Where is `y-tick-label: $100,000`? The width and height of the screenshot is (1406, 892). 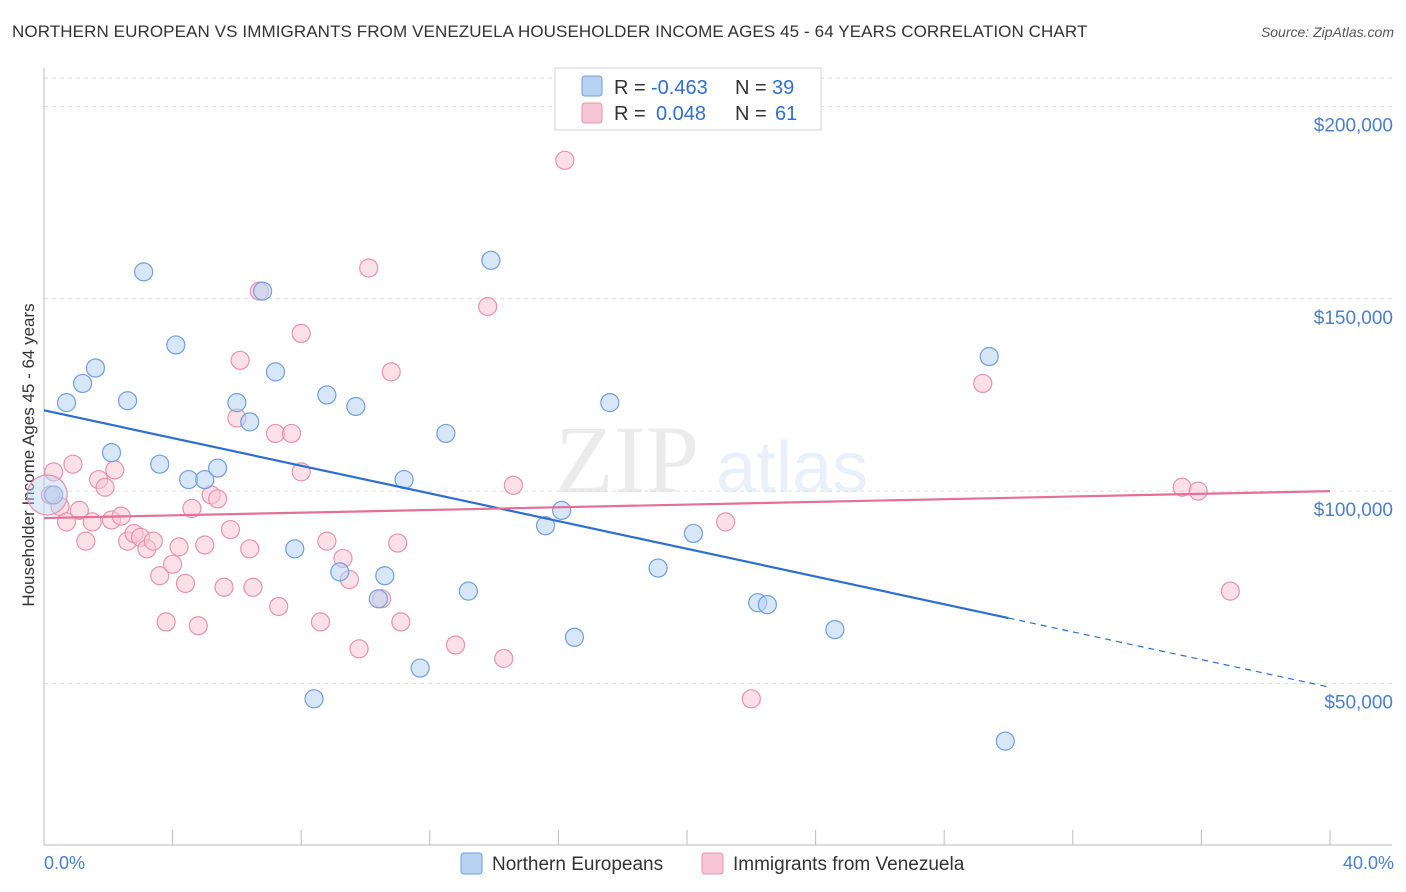
y-tick-label: $100,000 is located at coordinates (1353, 510).